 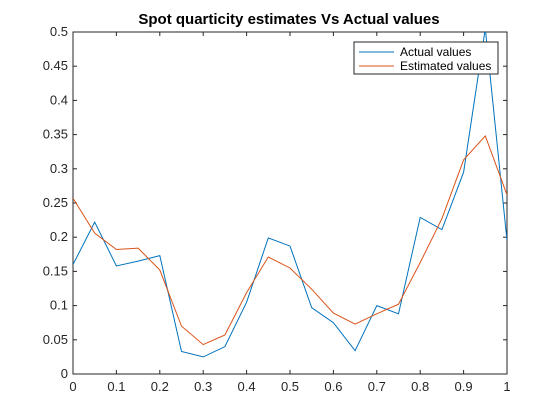 What do you see at coordinates (290, 386) in the screenshot?
I see `x-tick-label: 0.5` at bounding box center [290, 386].